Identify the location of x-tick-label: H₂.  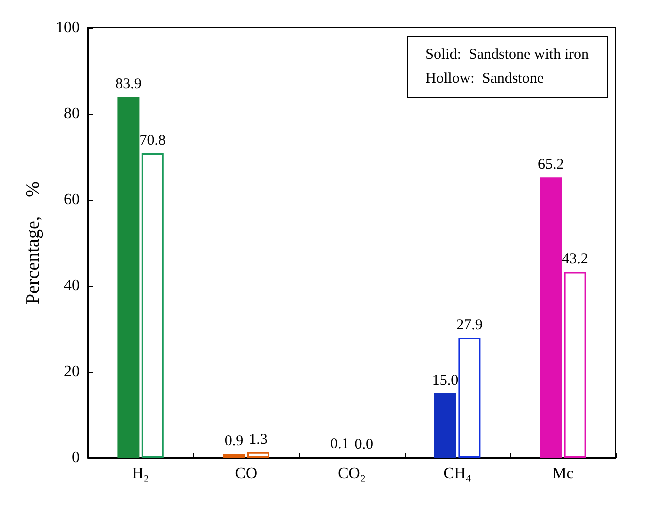
(141, 474).